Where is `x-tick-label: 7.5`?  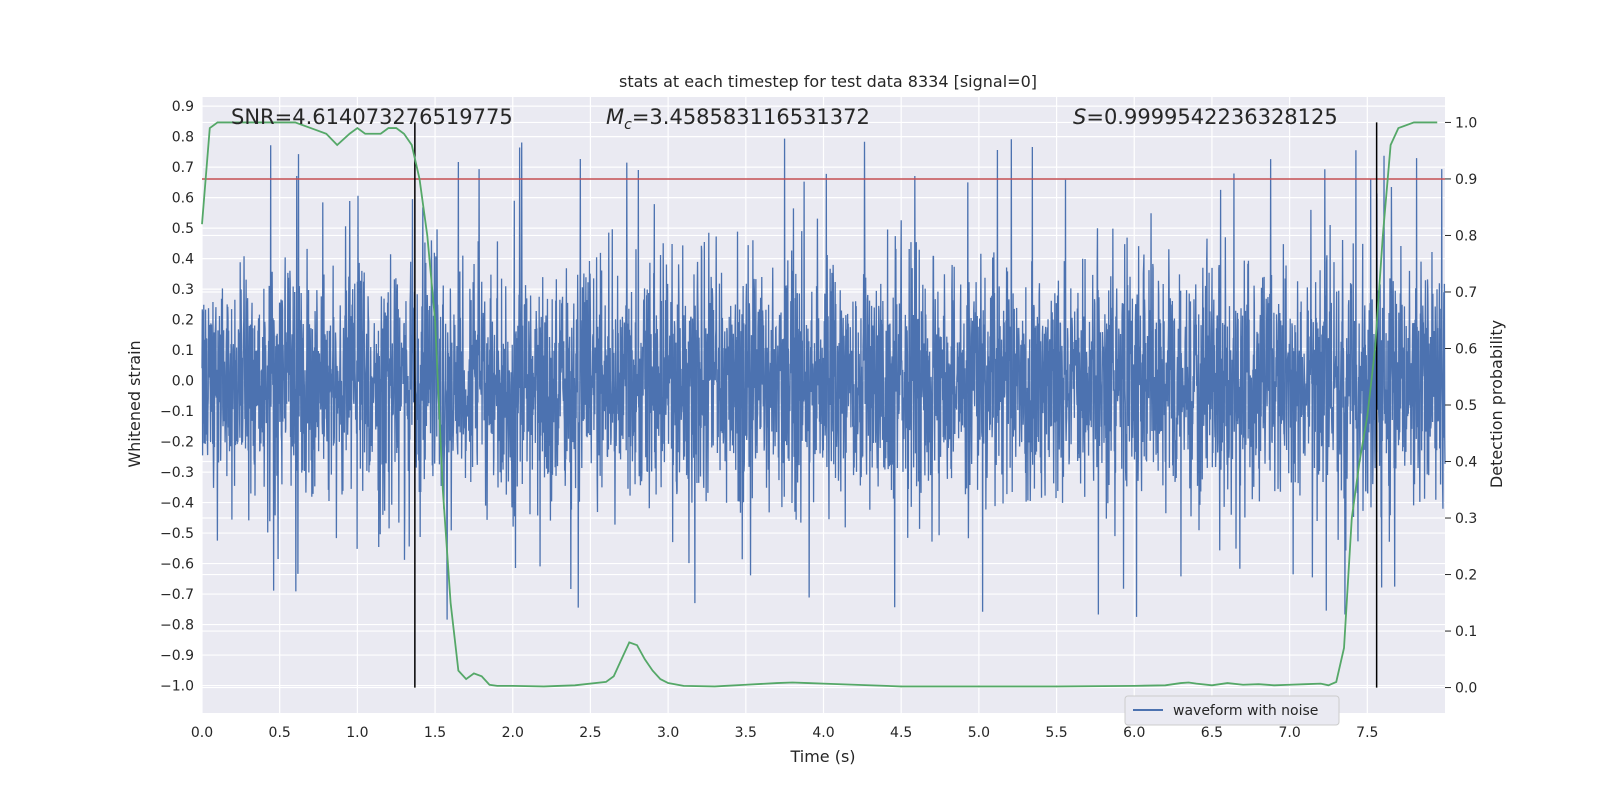
x-tick-label: 7.5 is located at coordinates (1367, 733).